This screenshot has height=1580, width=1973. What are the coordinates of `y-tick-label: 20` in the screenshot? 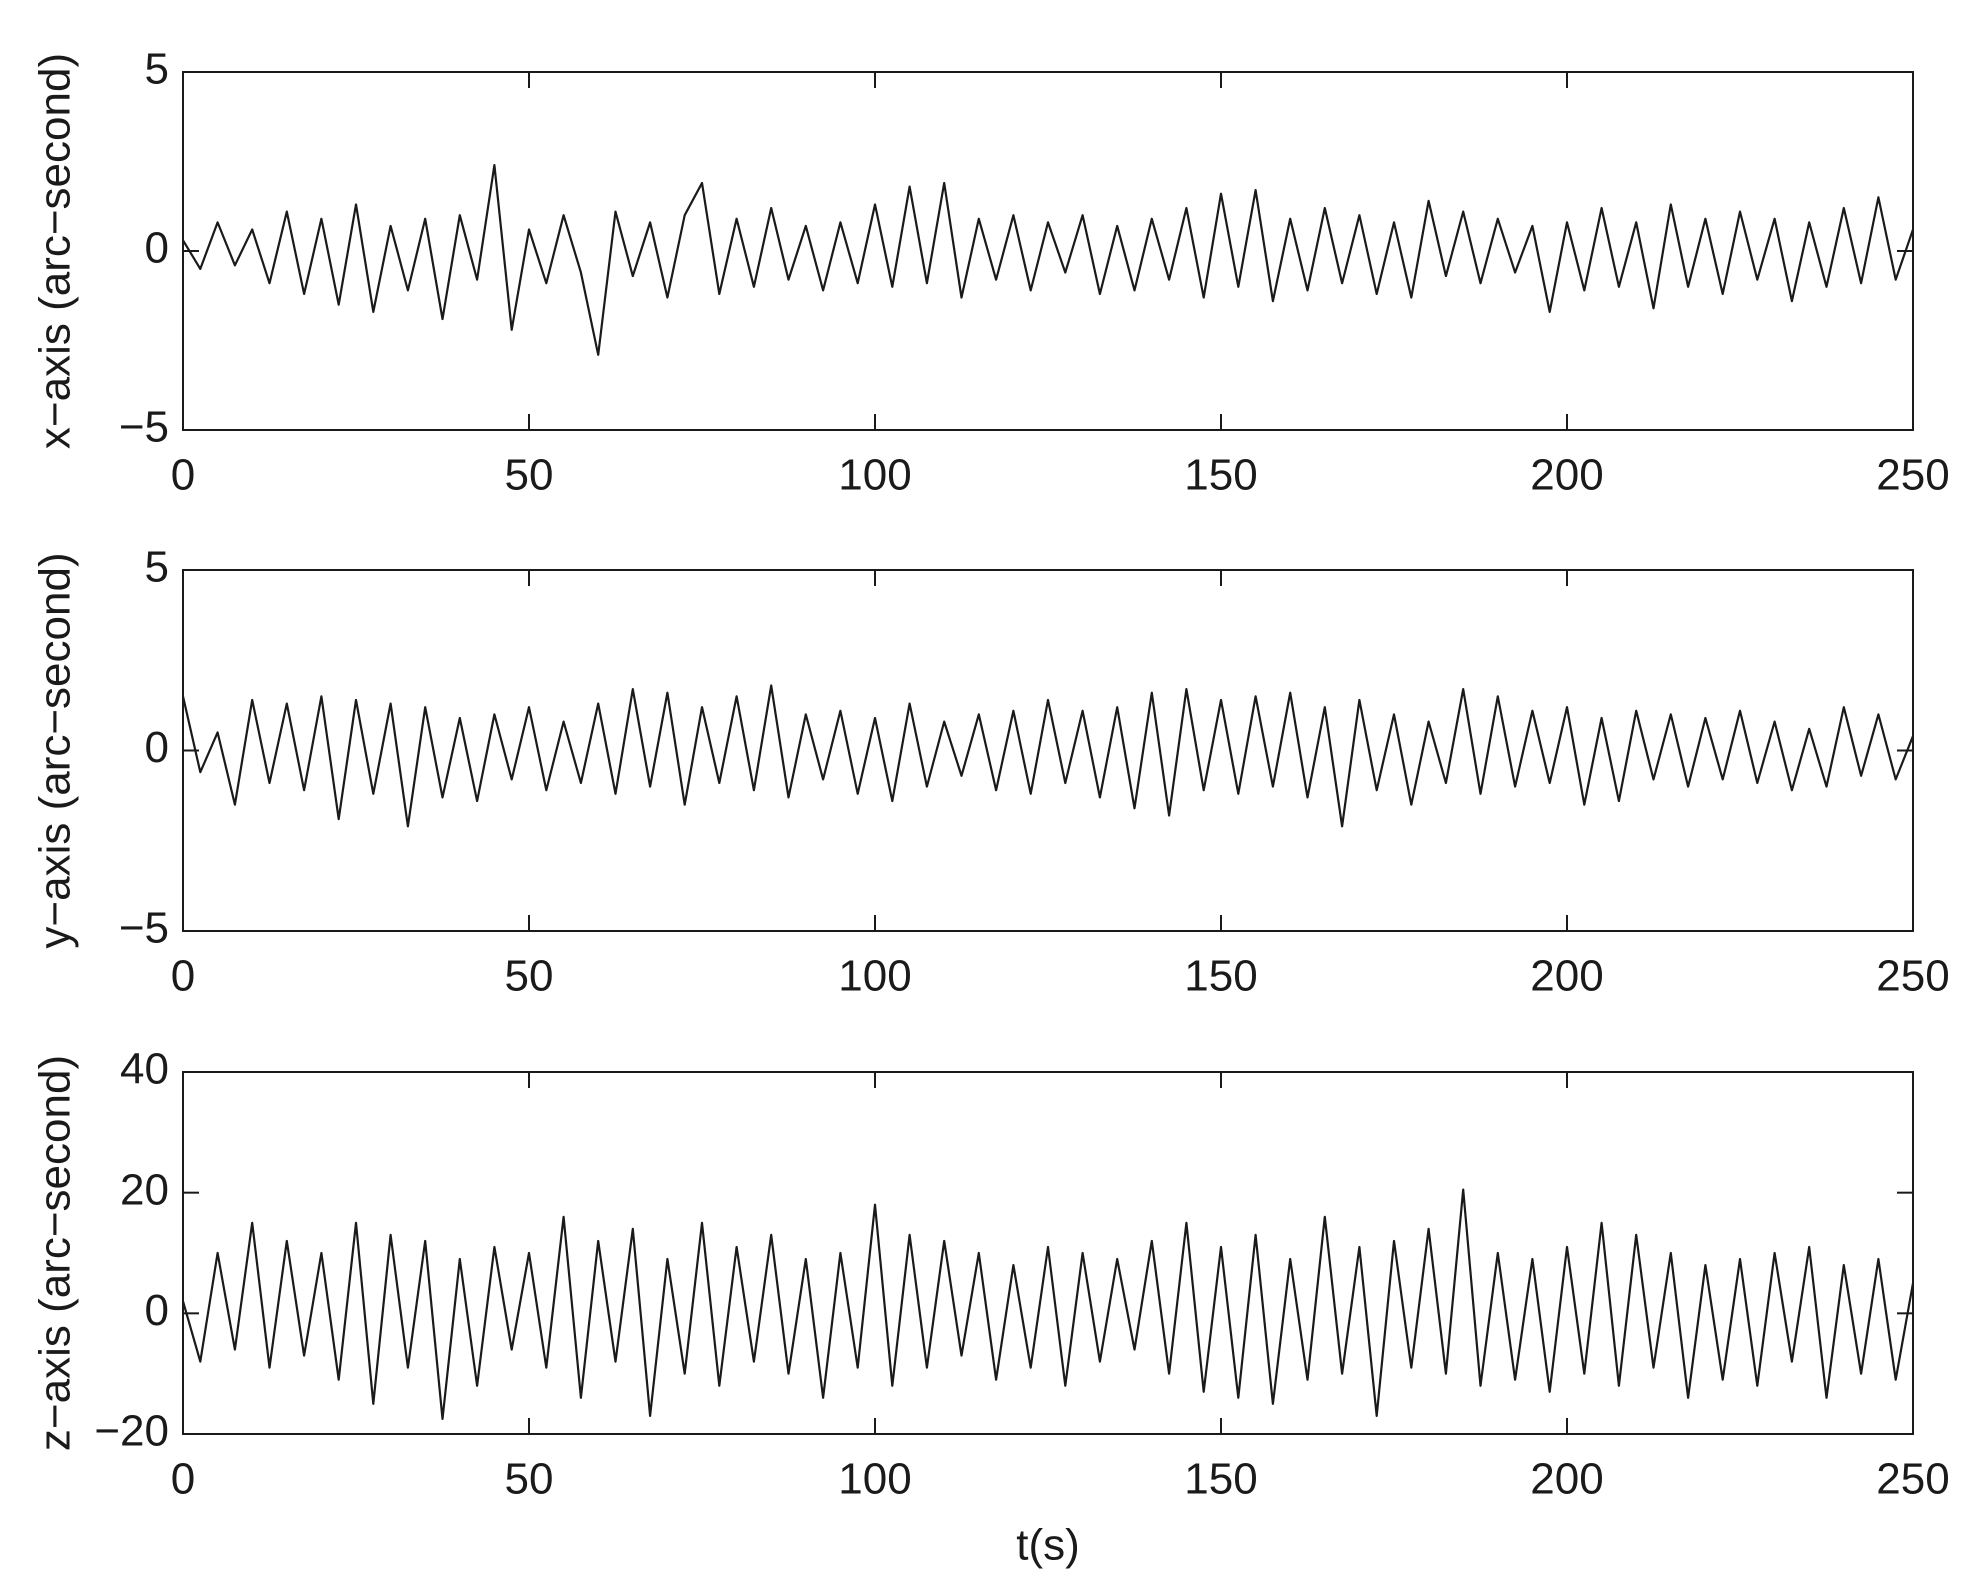 It's located at (144, 1189).